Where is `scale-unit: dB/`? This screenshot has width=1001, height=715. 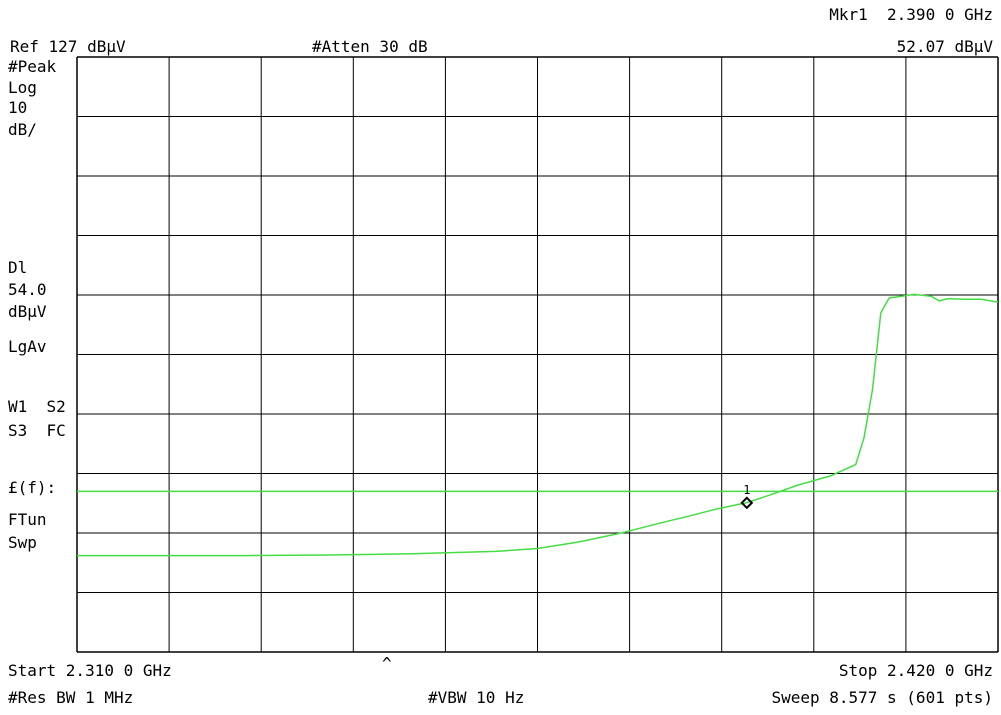 scale-unit: dB/ is located at coordinates (22, 129).